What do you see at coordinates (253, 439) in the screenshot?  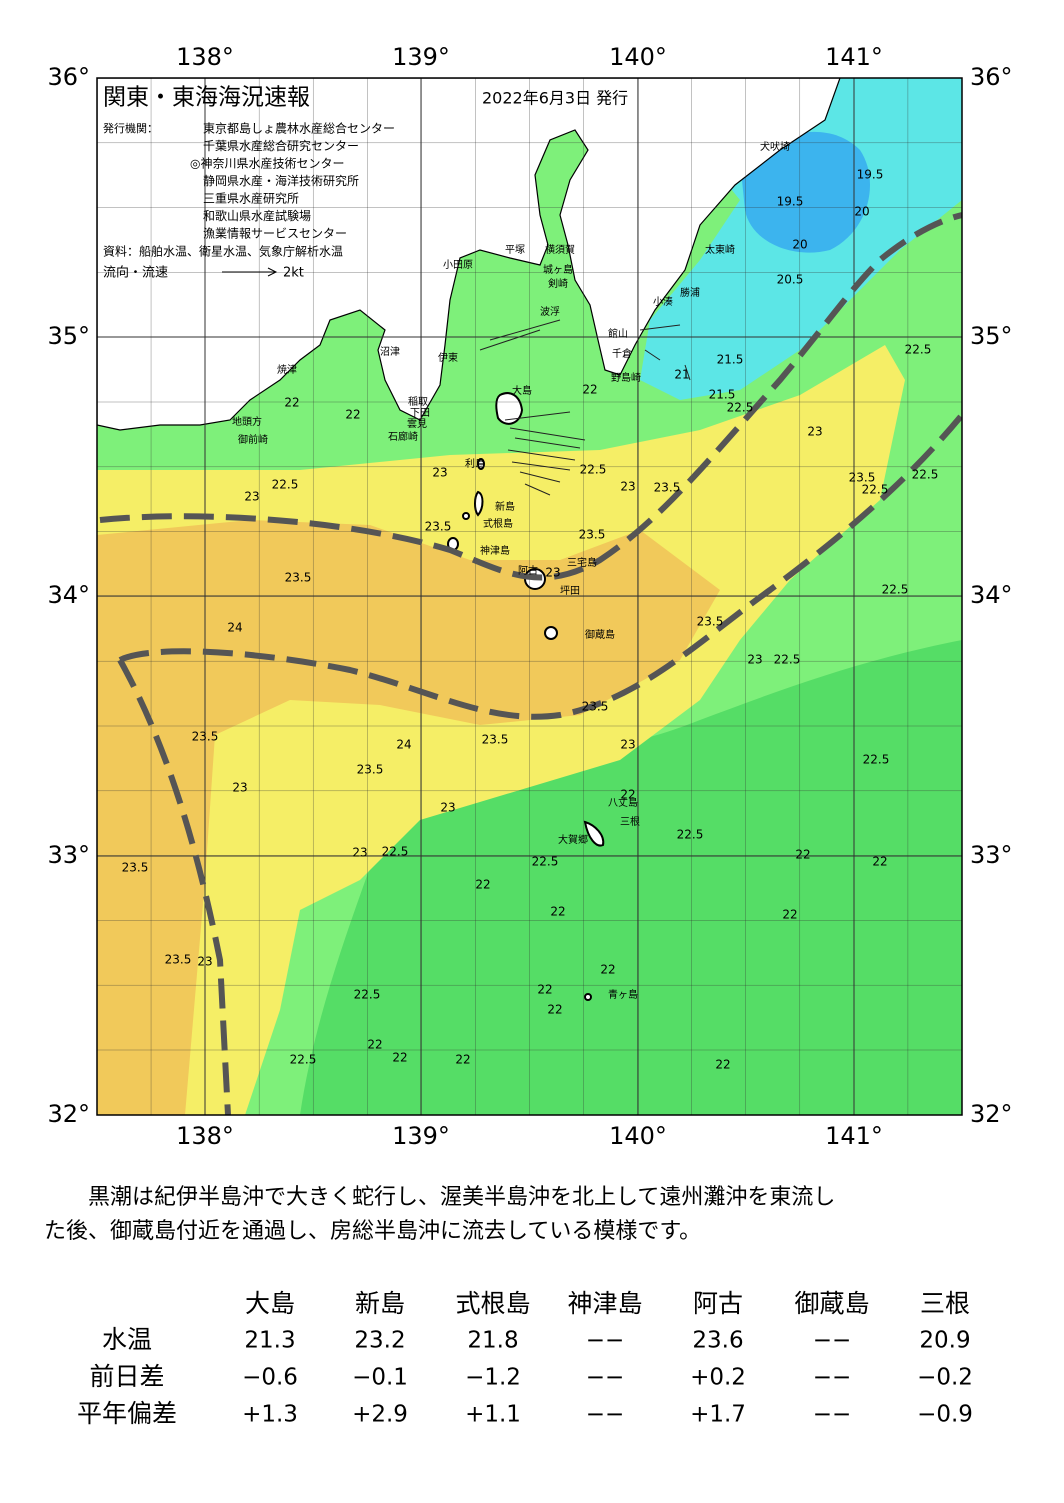 I see `place-name: 御前崎` at bounding box center [253, 439].